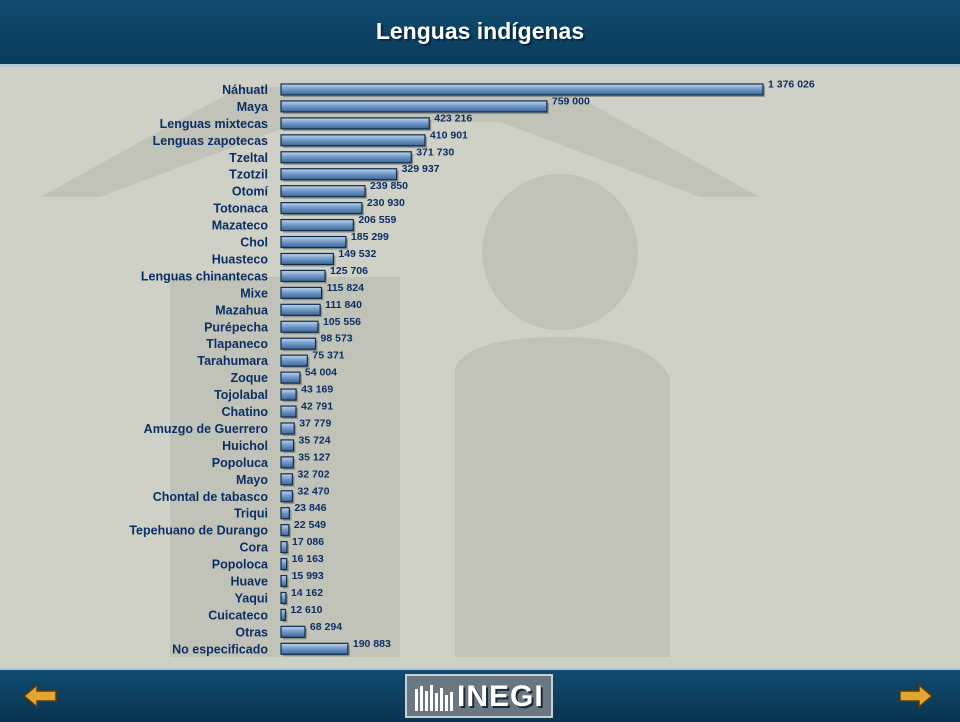 This screenshot has height=722, width=960. Describe the element at coordinates (198, 531) in the screenshot. I see `category-label: Tepehuano de Durango` at that location.